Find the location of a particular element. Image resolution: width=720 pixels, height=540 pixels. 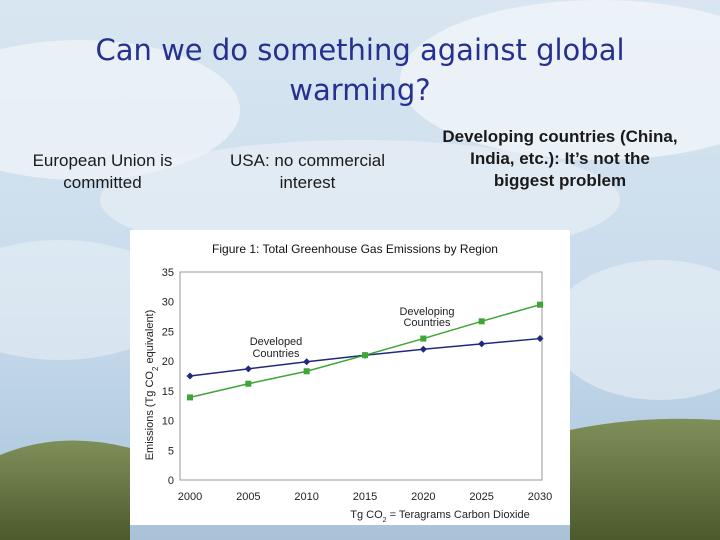

y-tick-label: 10 is located at coordinates (168, 422).